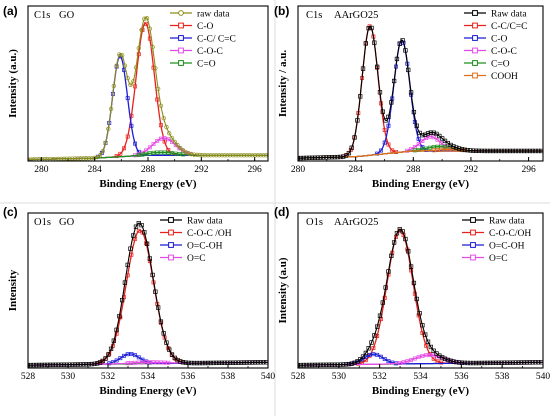 Image resolution: width=550 pixels, height=416 pixels. What do you see at coordinates (298, 170) in the screenshot?
I see `x-tick-label: 280` at bounding box center [298, 170].